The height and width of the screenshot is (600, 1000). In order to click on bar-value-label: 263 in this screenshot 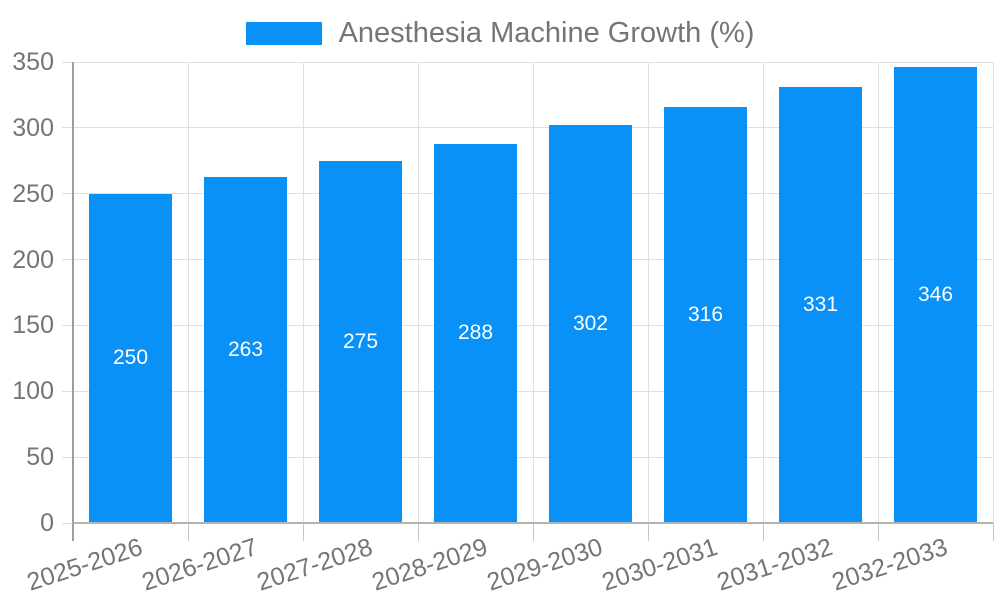, I will do `click(245, 349)`.